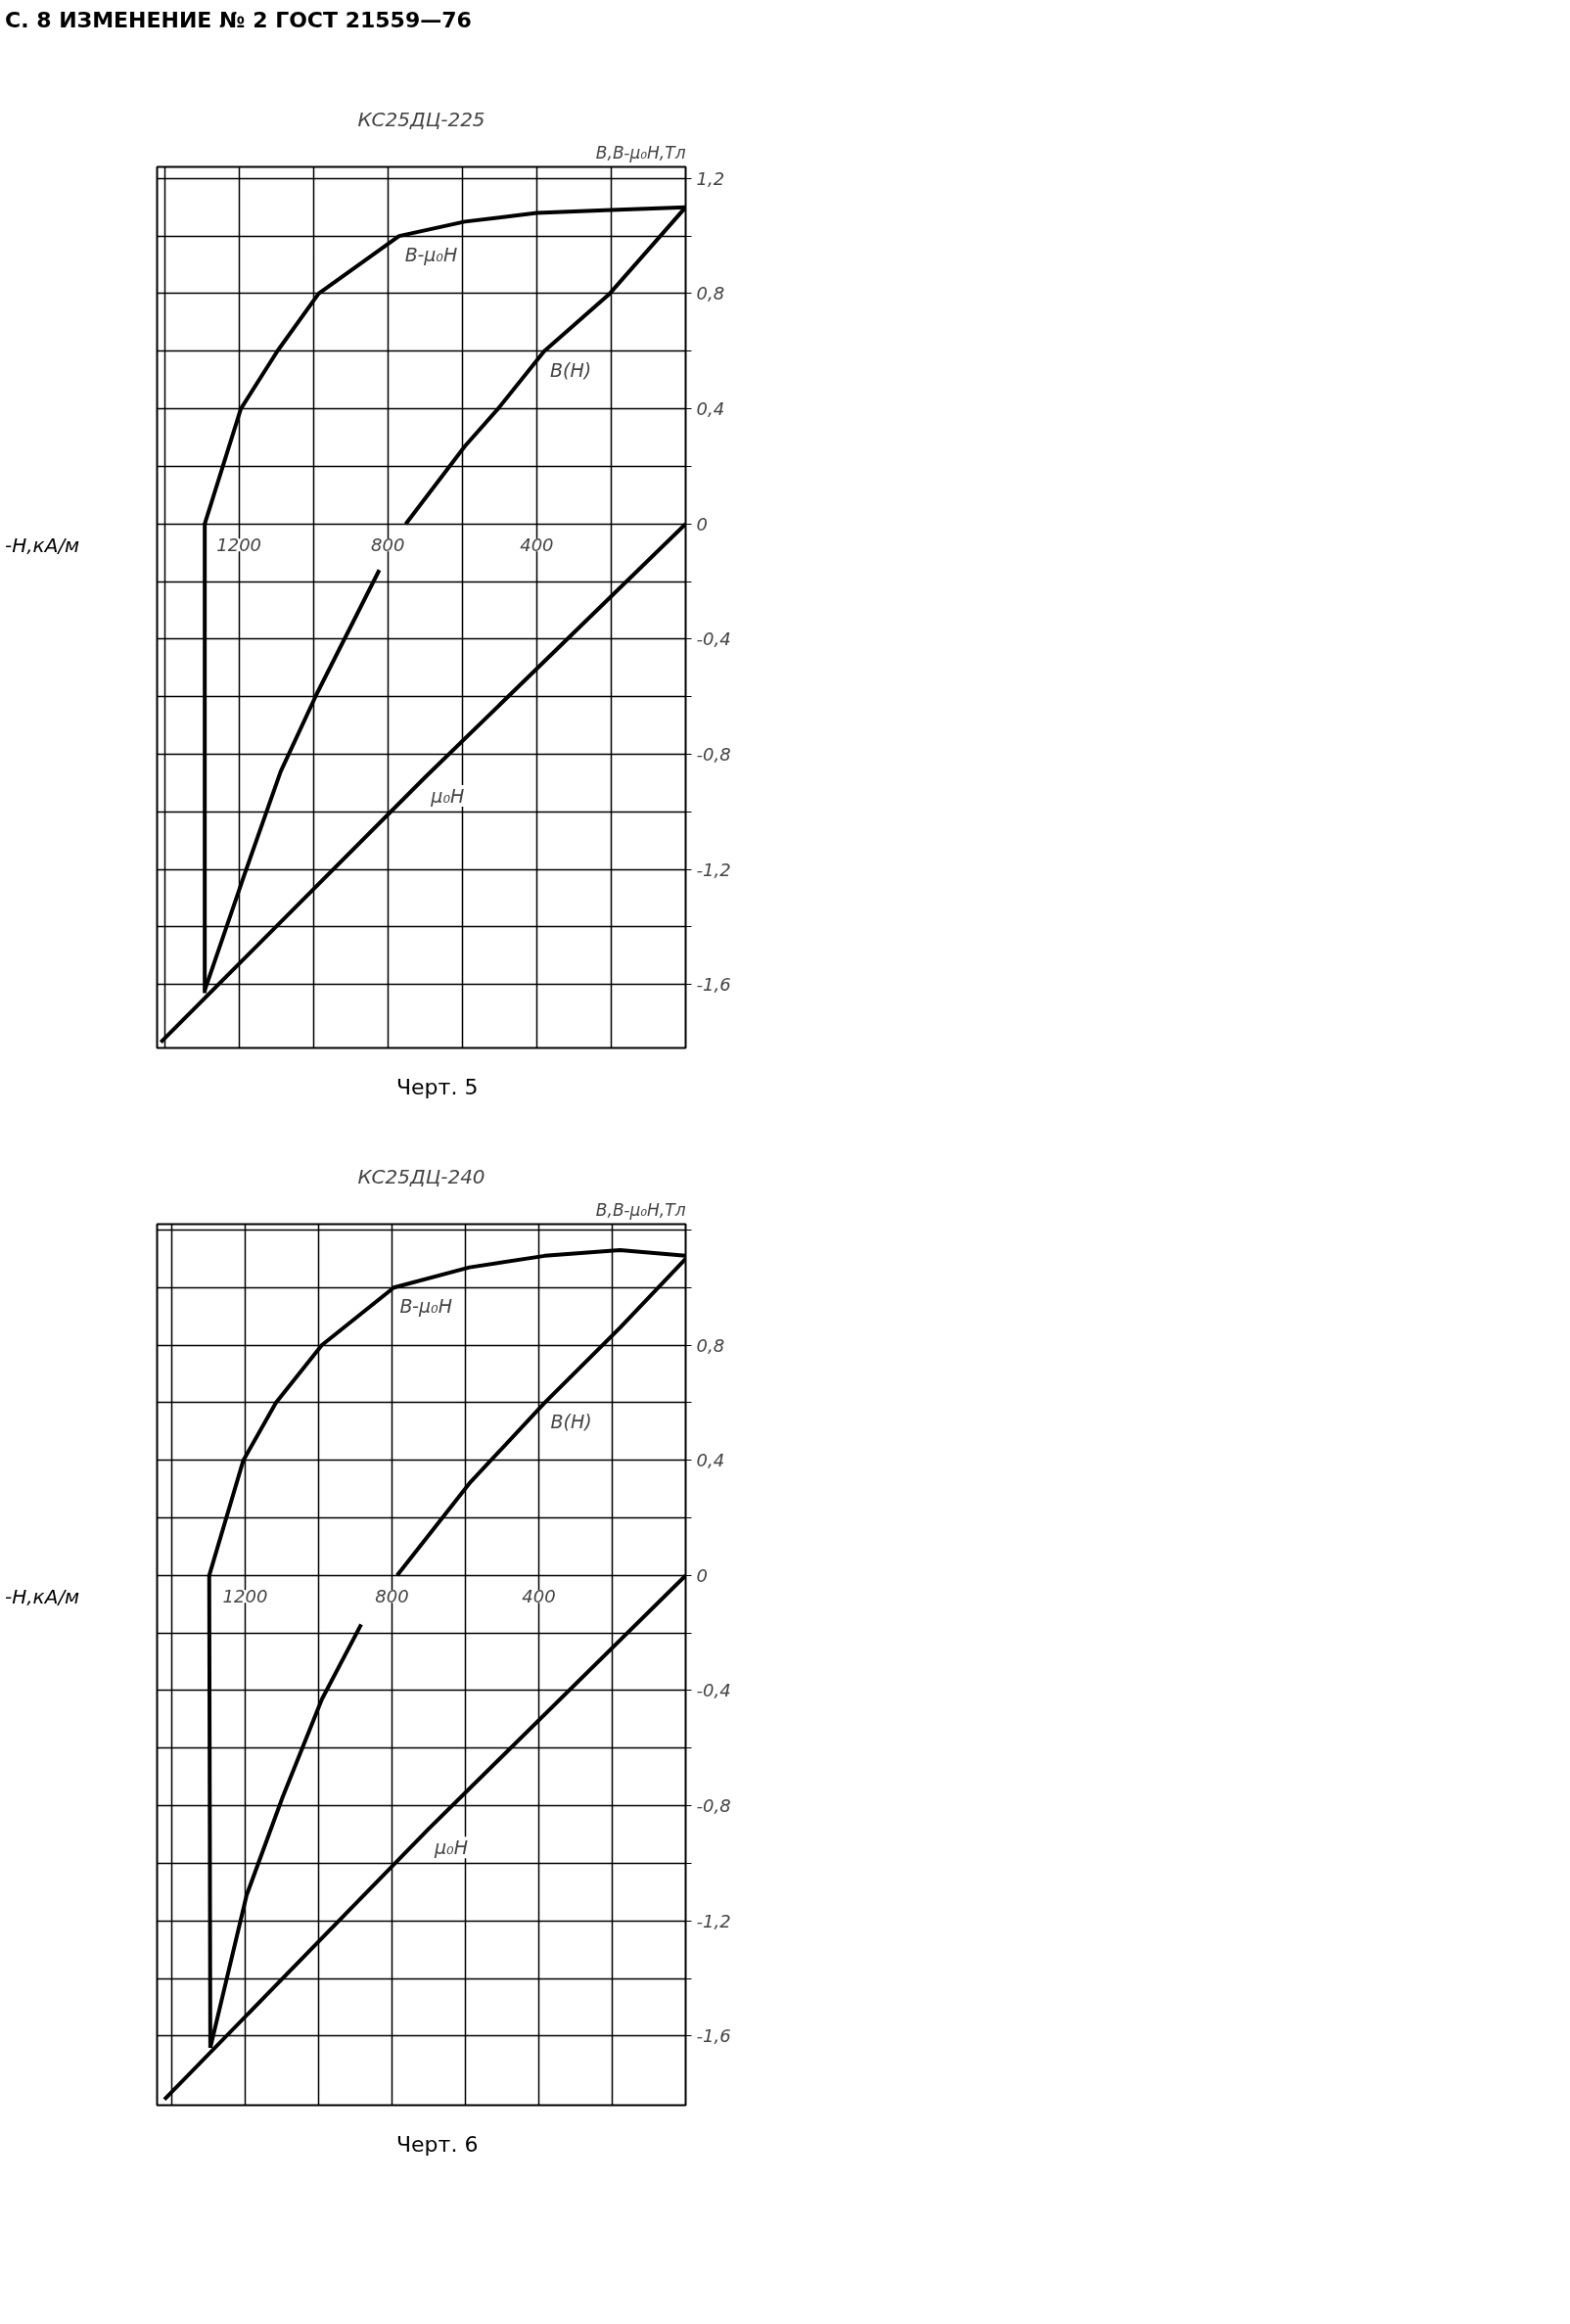  Describe the element at coordinates (238, 20) in the screenshot. I see `text: С. 8 ИЗМЕНЕНИЕ № 2 ГОСТ 21559—76` at that location.